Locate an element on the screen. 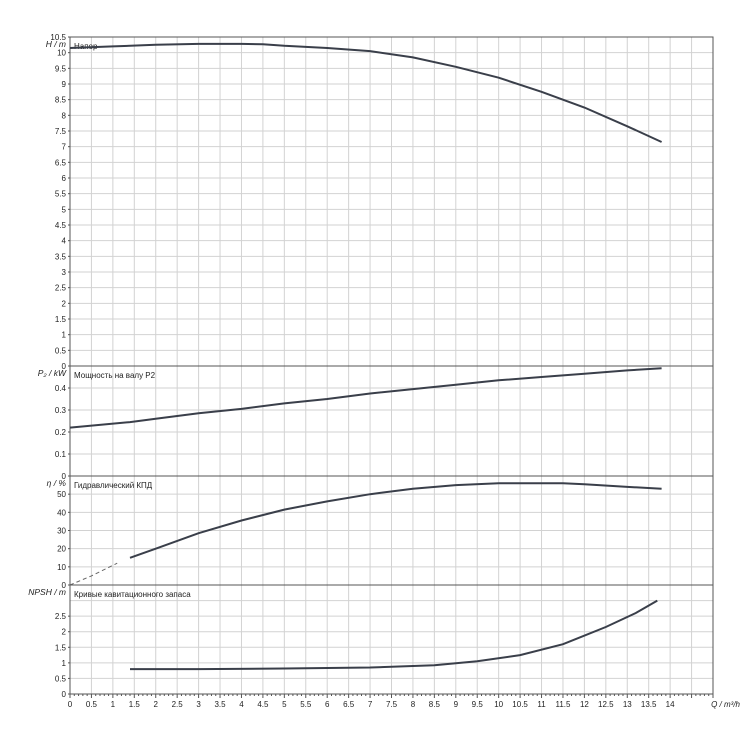 The width and height of the screenshot is (750, 750). y-axis-label: H / m is located at coordinates (56, 44).